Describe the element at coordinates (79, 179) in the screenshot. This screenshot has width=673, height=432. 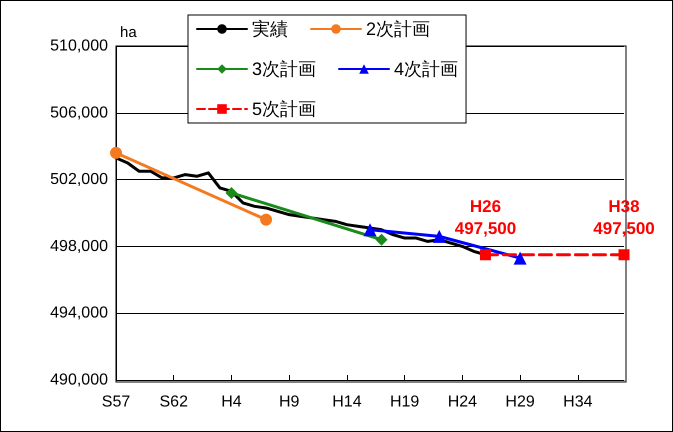
I see `y-tick-label: 502,000` at that location.